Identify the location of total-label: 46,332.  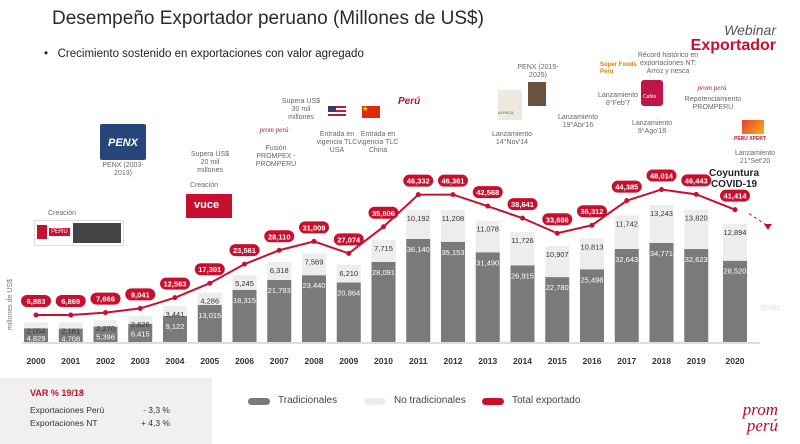
(418, 181).